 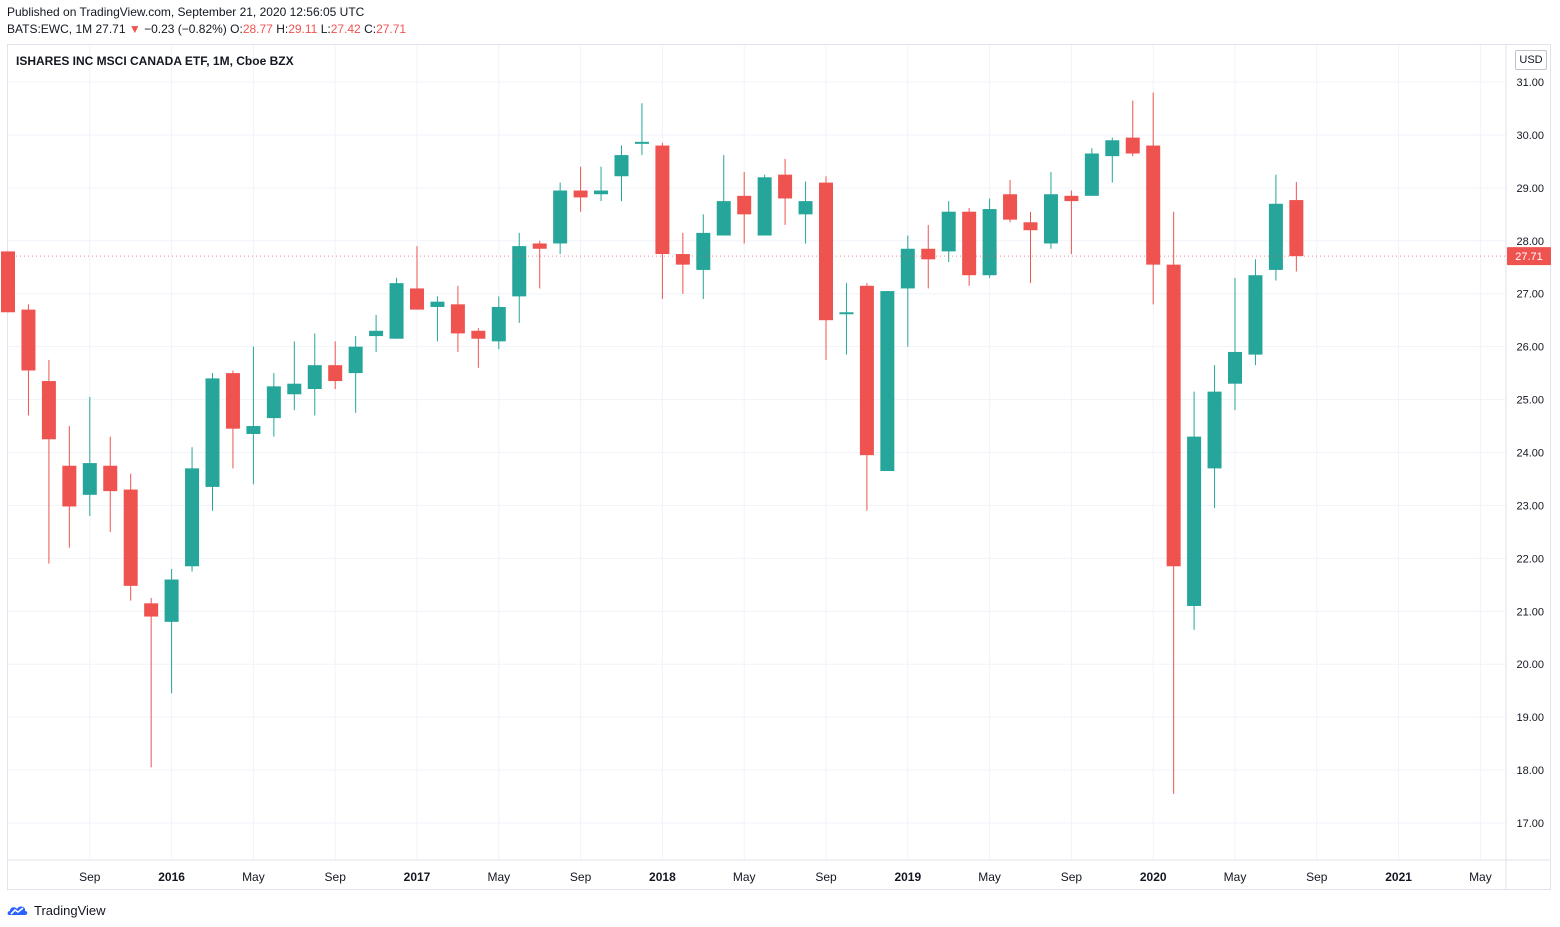 I want to click on change-value: −0.23 (−0.82%), so click(x=185, y=29).